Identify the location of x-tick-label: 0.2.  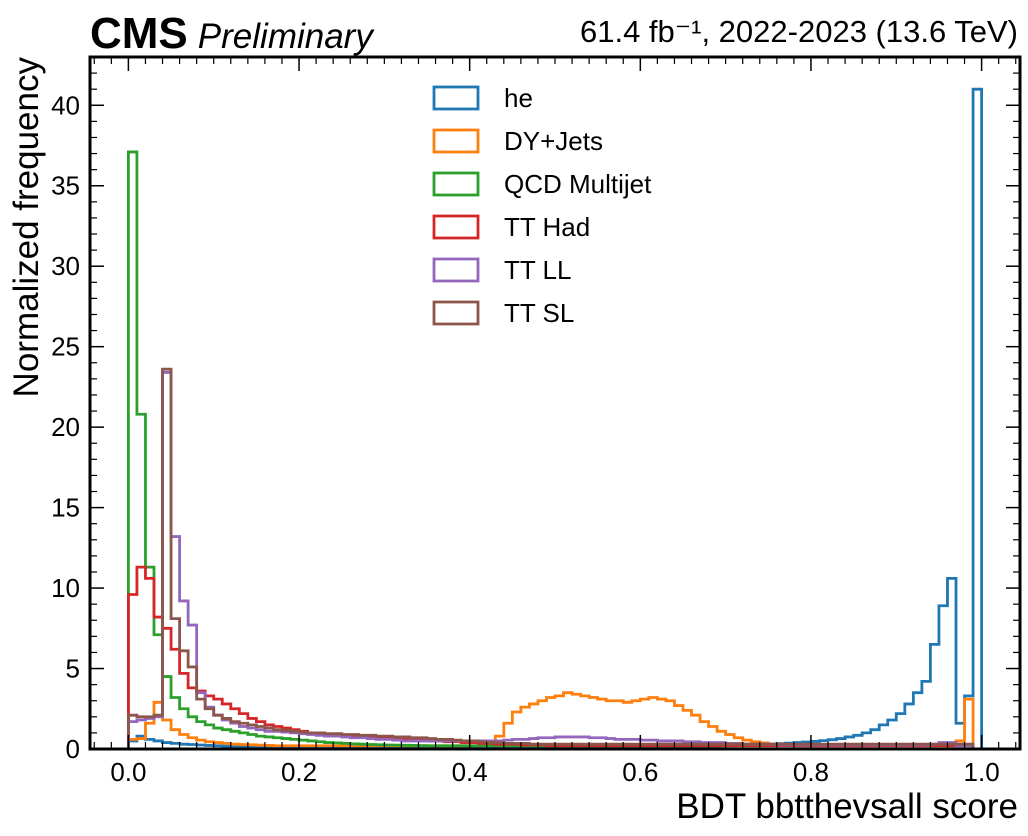
(299, 772).